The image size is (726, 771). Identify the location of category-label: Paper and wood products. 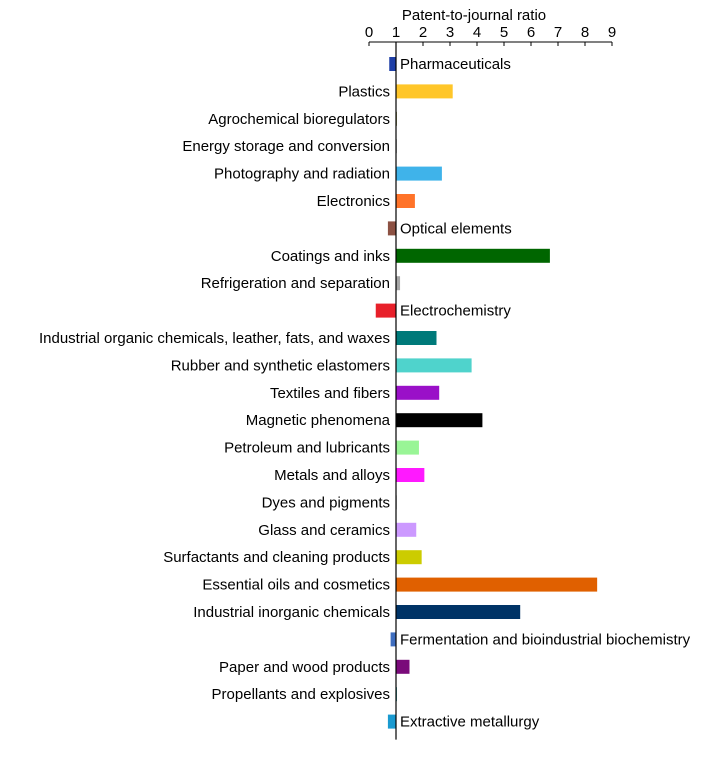
(304, 667).